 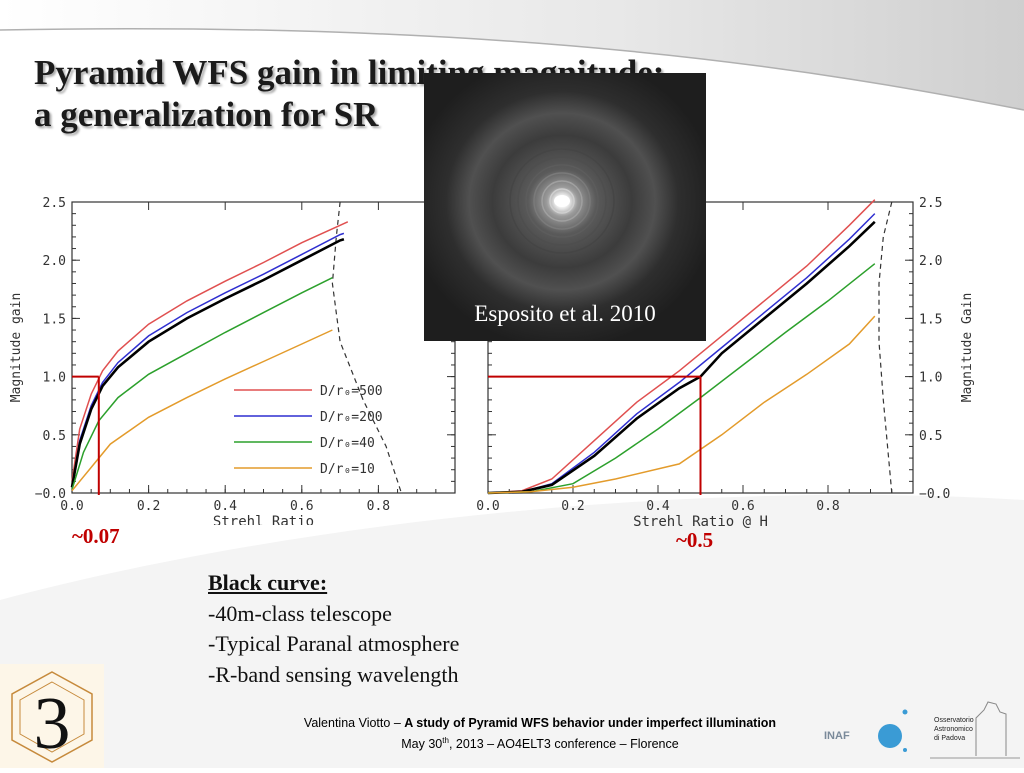 I want to click on y-axis-label: Magnitude Gain, so click(x=967, y=348).